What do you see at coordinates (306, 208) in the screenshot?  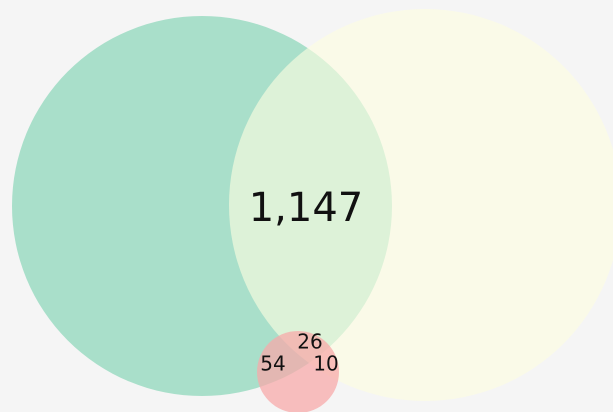 I see `region-label: 1,147` at bounding box center [306, 208].